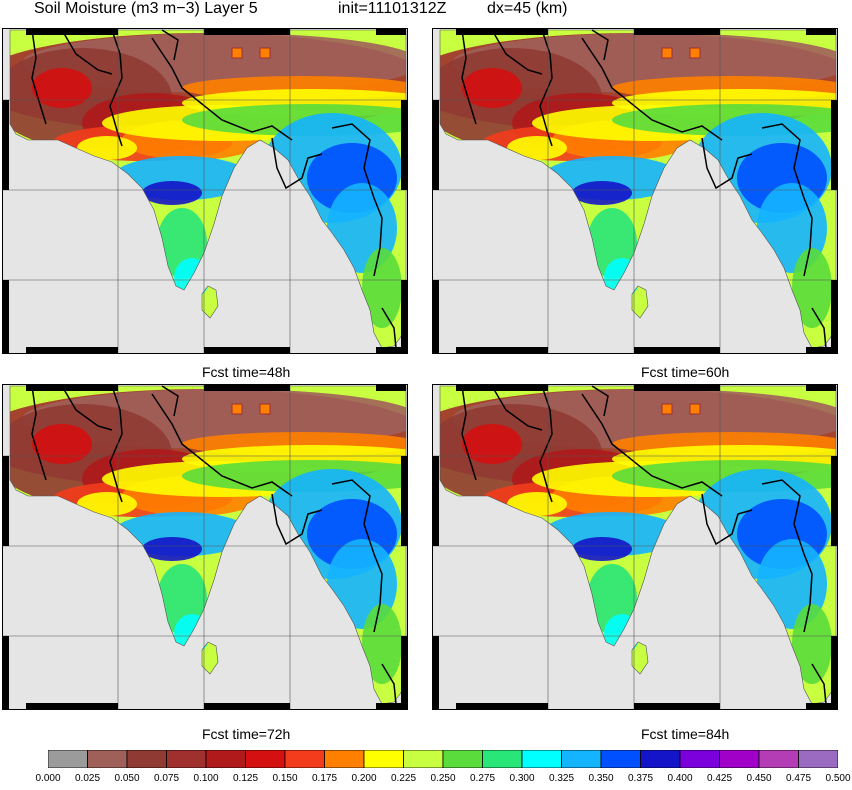  What do you see at coordinates (166, 778) in the screenshot?
I see `colorbar-tick-label: 0.075` at bounding box center [166, 778].